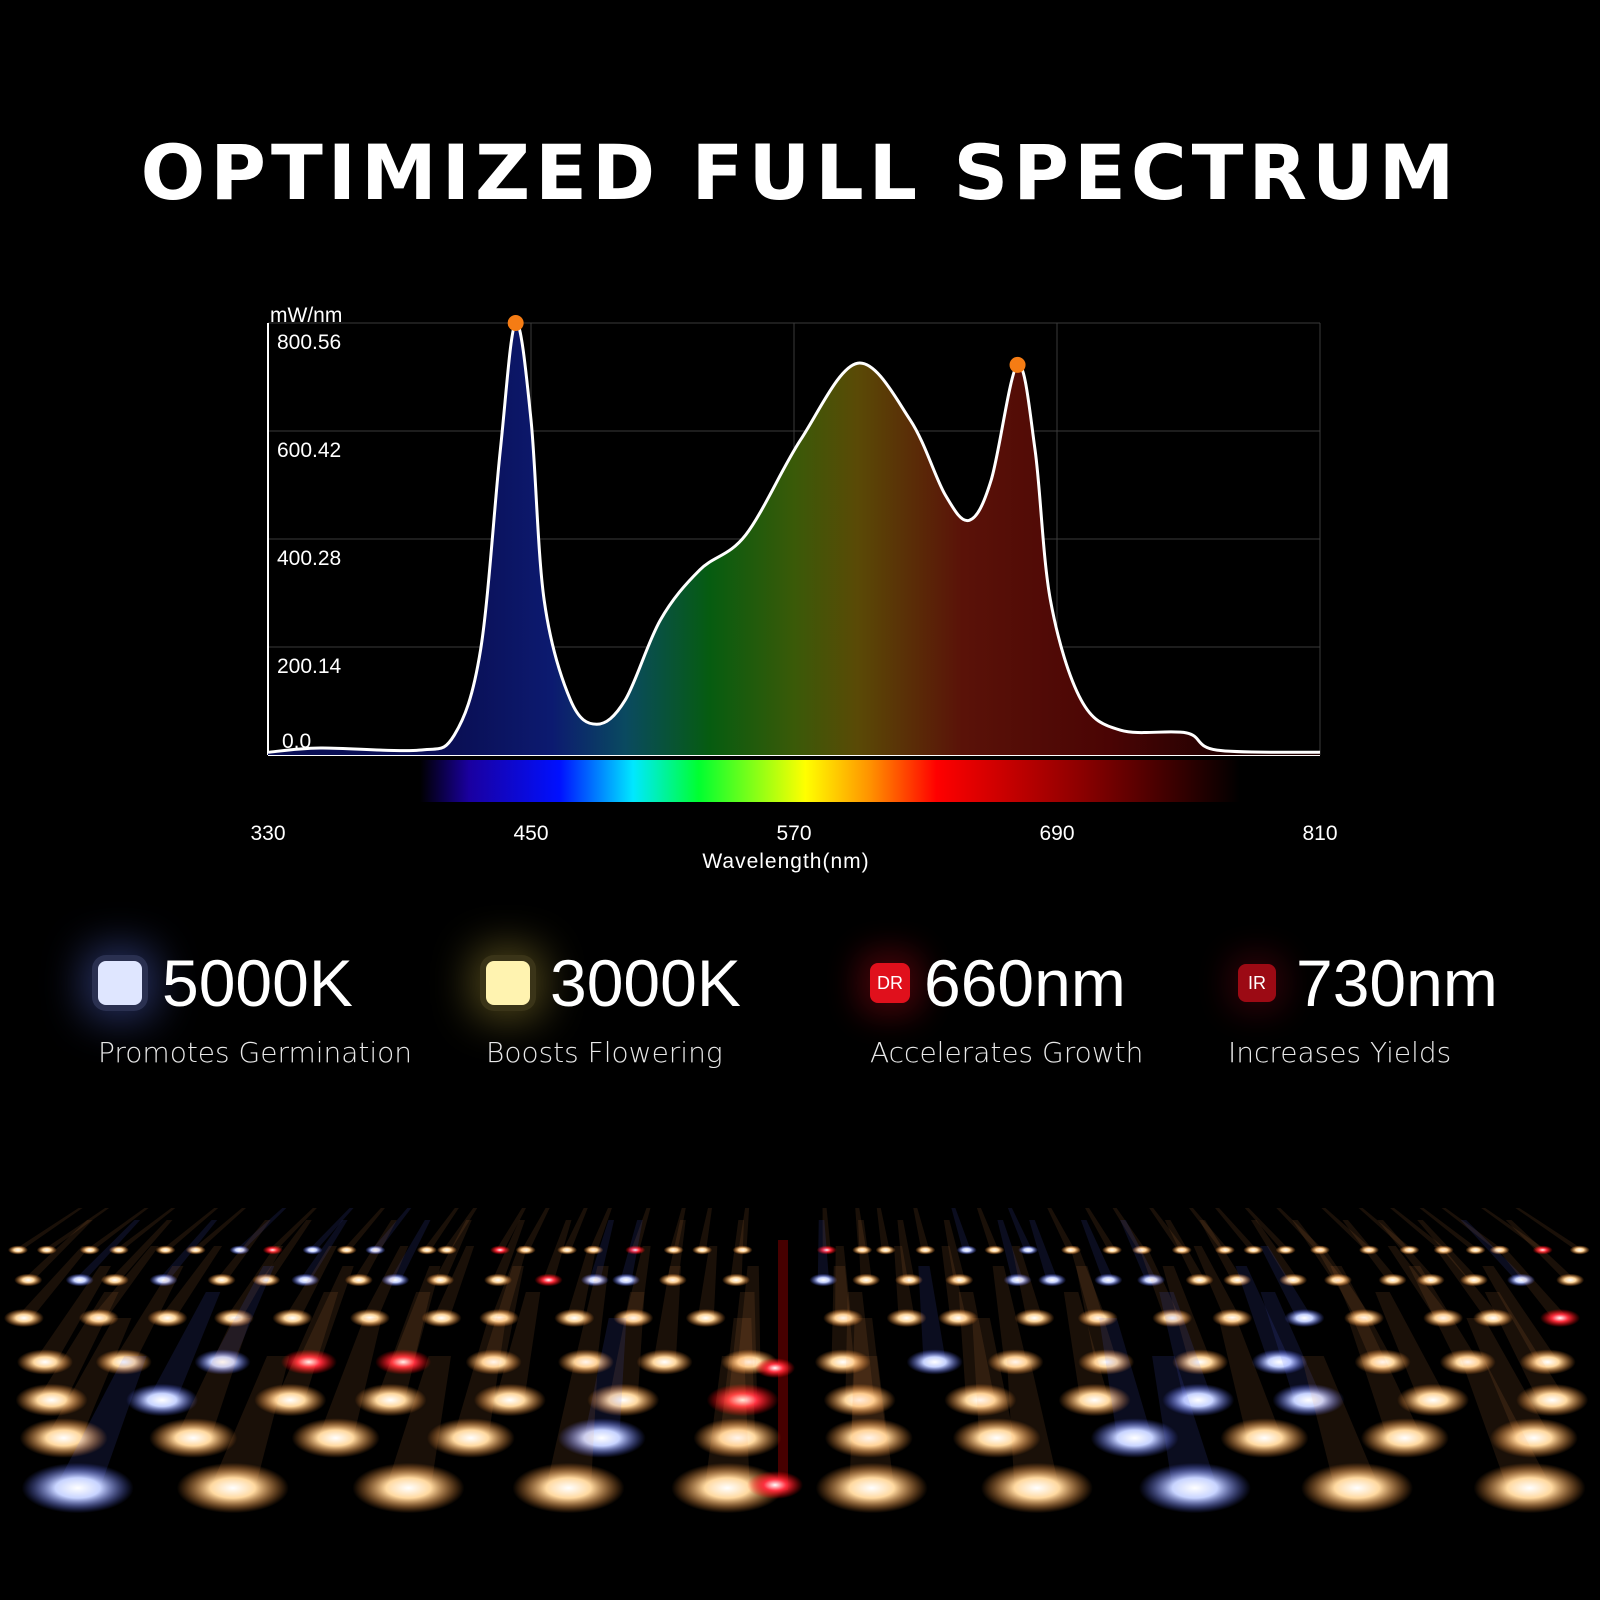 This screenshot has width=1600, height=1600. What do you see at coordinates (120, 983) in the screenshot?
I see `white-led-chip-icon` at bounding box center [120, 983].